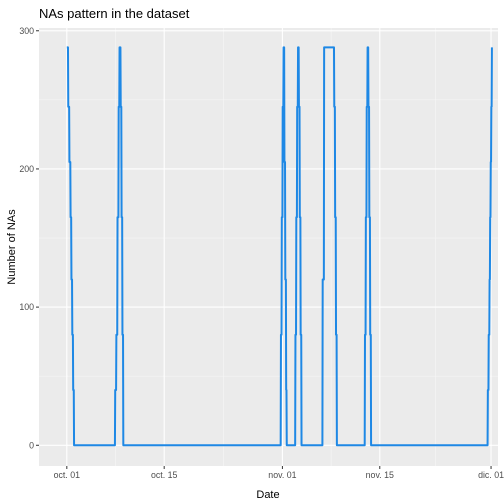  Describe the element at coordinates (491, 475) in the screenshot. I see `x-tick-label: dic. 01` at that location.